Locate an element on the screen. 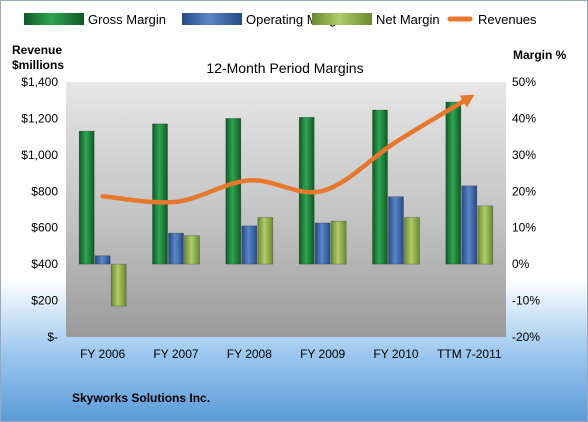 The height and width of the screenshot is (422, 588). right-axis-ticks: -20% -10% 0% 10% 20% 30% 40% 50% is located at coordinates (526, 209).